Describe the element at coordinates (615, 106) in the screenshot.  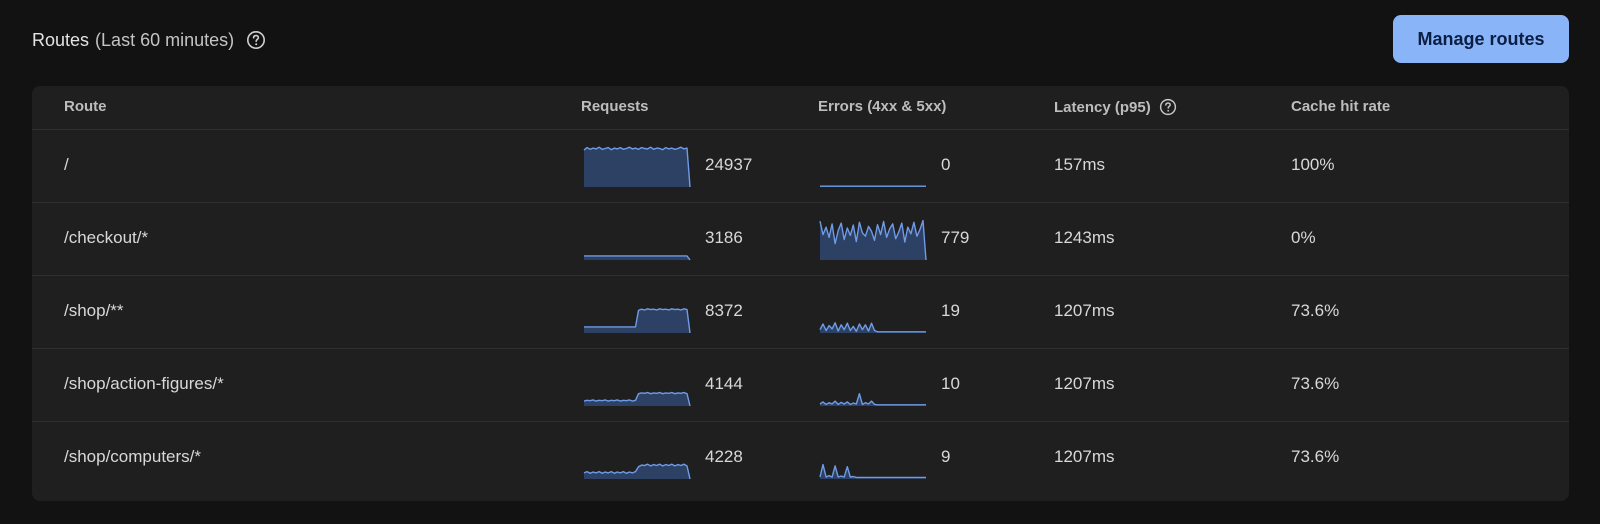
I see `column-header-requests: Requests` at that location.